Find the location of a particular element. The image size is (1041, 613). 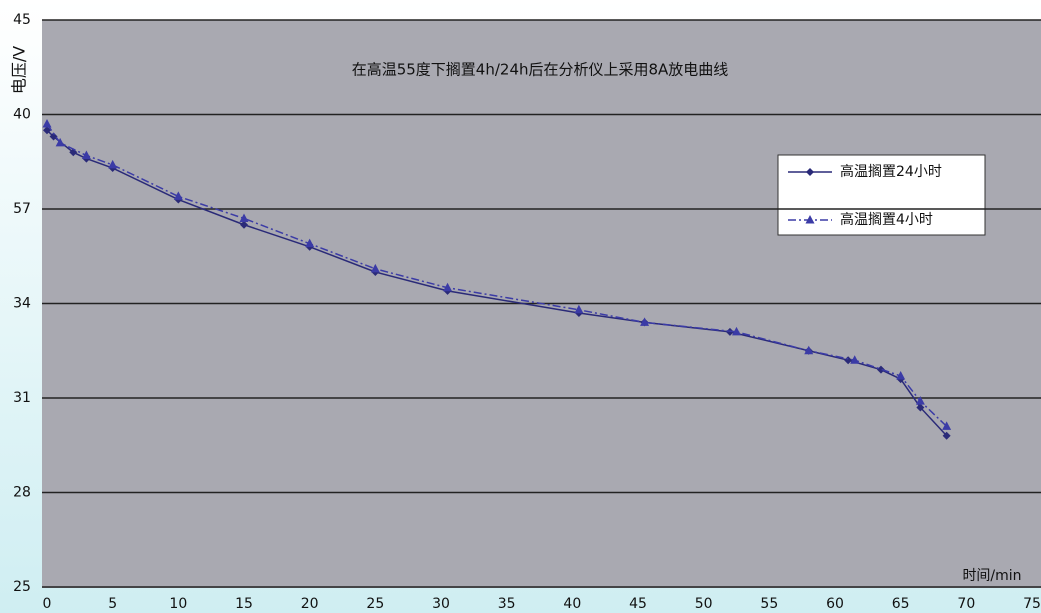

x-tick-label: 20 is located at coordinates (310, 604).